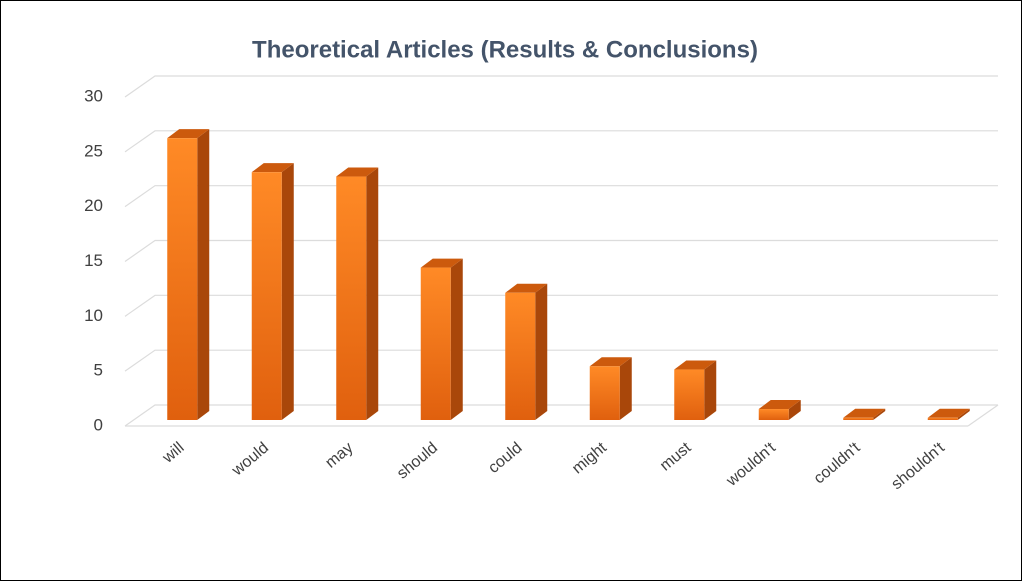 The height and width of the screenshot is (581, 1022). What do you see at coordinates (93, 260) in the screenshot?
I see `y-tick-label: 15` at bounding box center [93, 260].